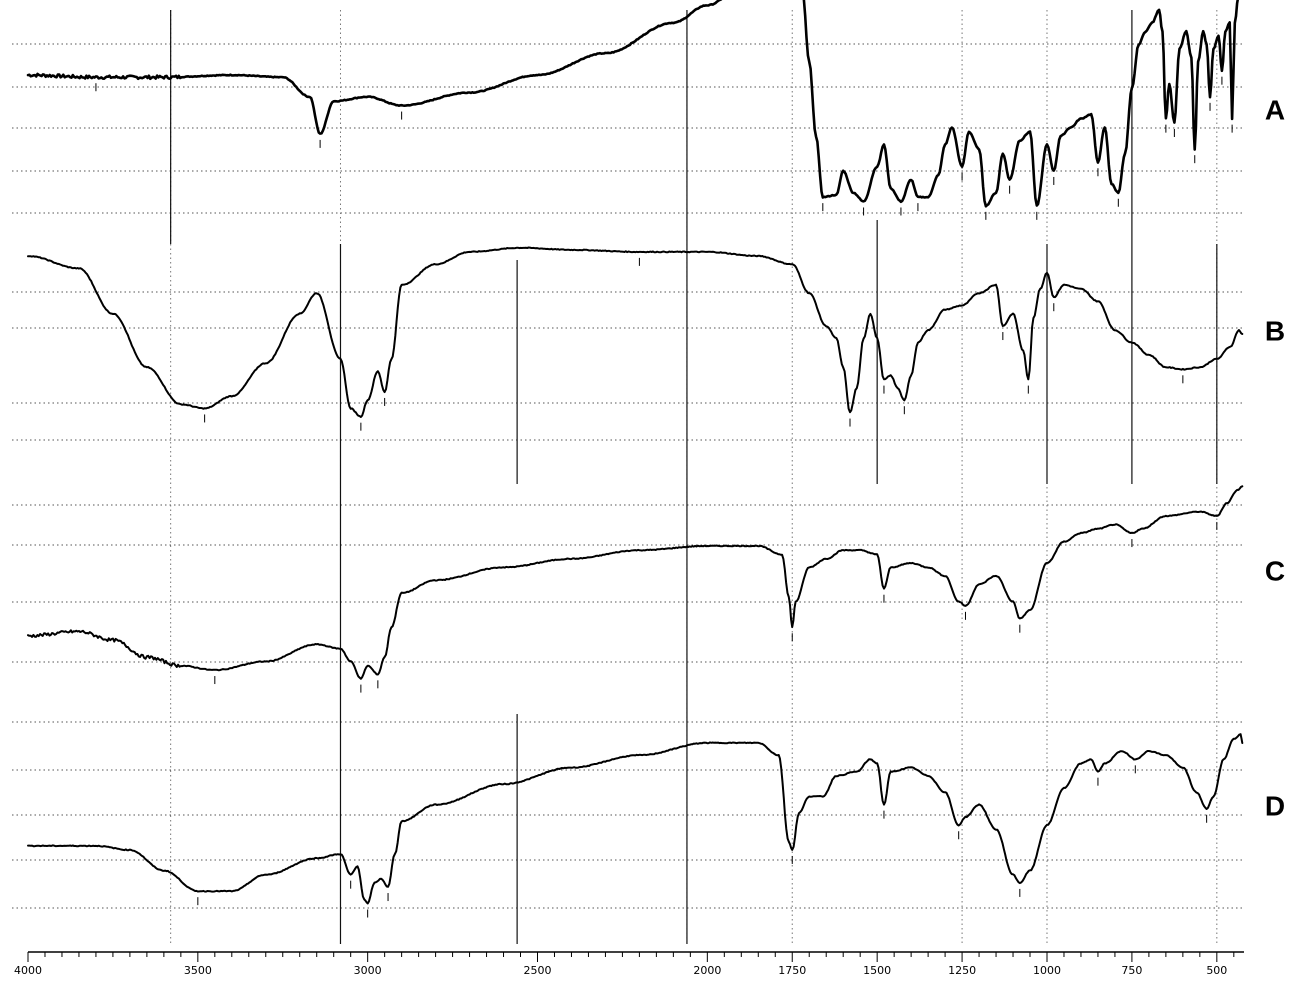 The width and height of the screenshot is (1296, 983). What do you see at coordinates (28, 970) in the screenshot?
I see `x-tick-label: 4000` at bounding box center [28, 970].